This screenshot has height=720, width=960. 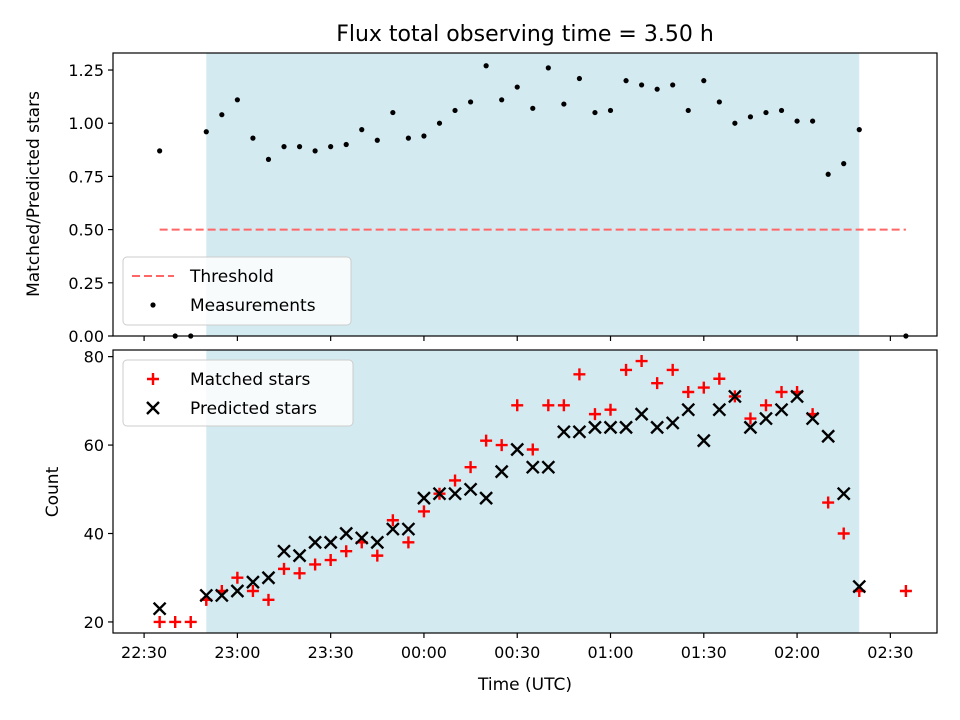 What do you see at coordinates (331, 652) in the screenshot?
I see `x-tick-label: 23:30` at bounding box center [331, 652].